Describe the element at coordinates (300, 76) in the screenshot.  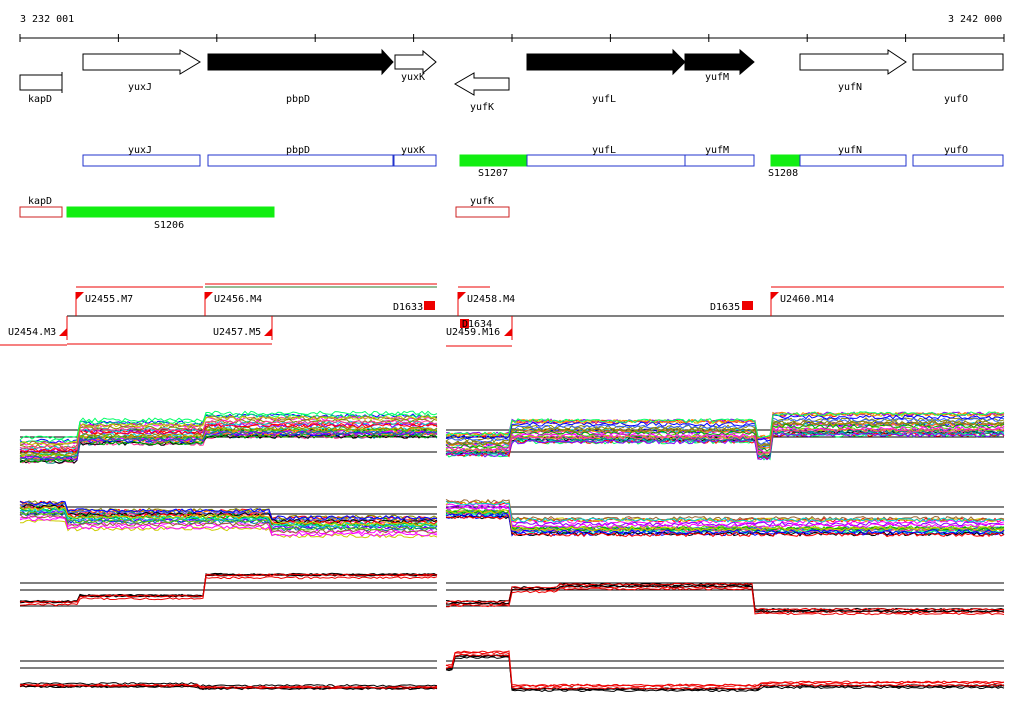
I see `gene-pbpD: pbpD` at that location.